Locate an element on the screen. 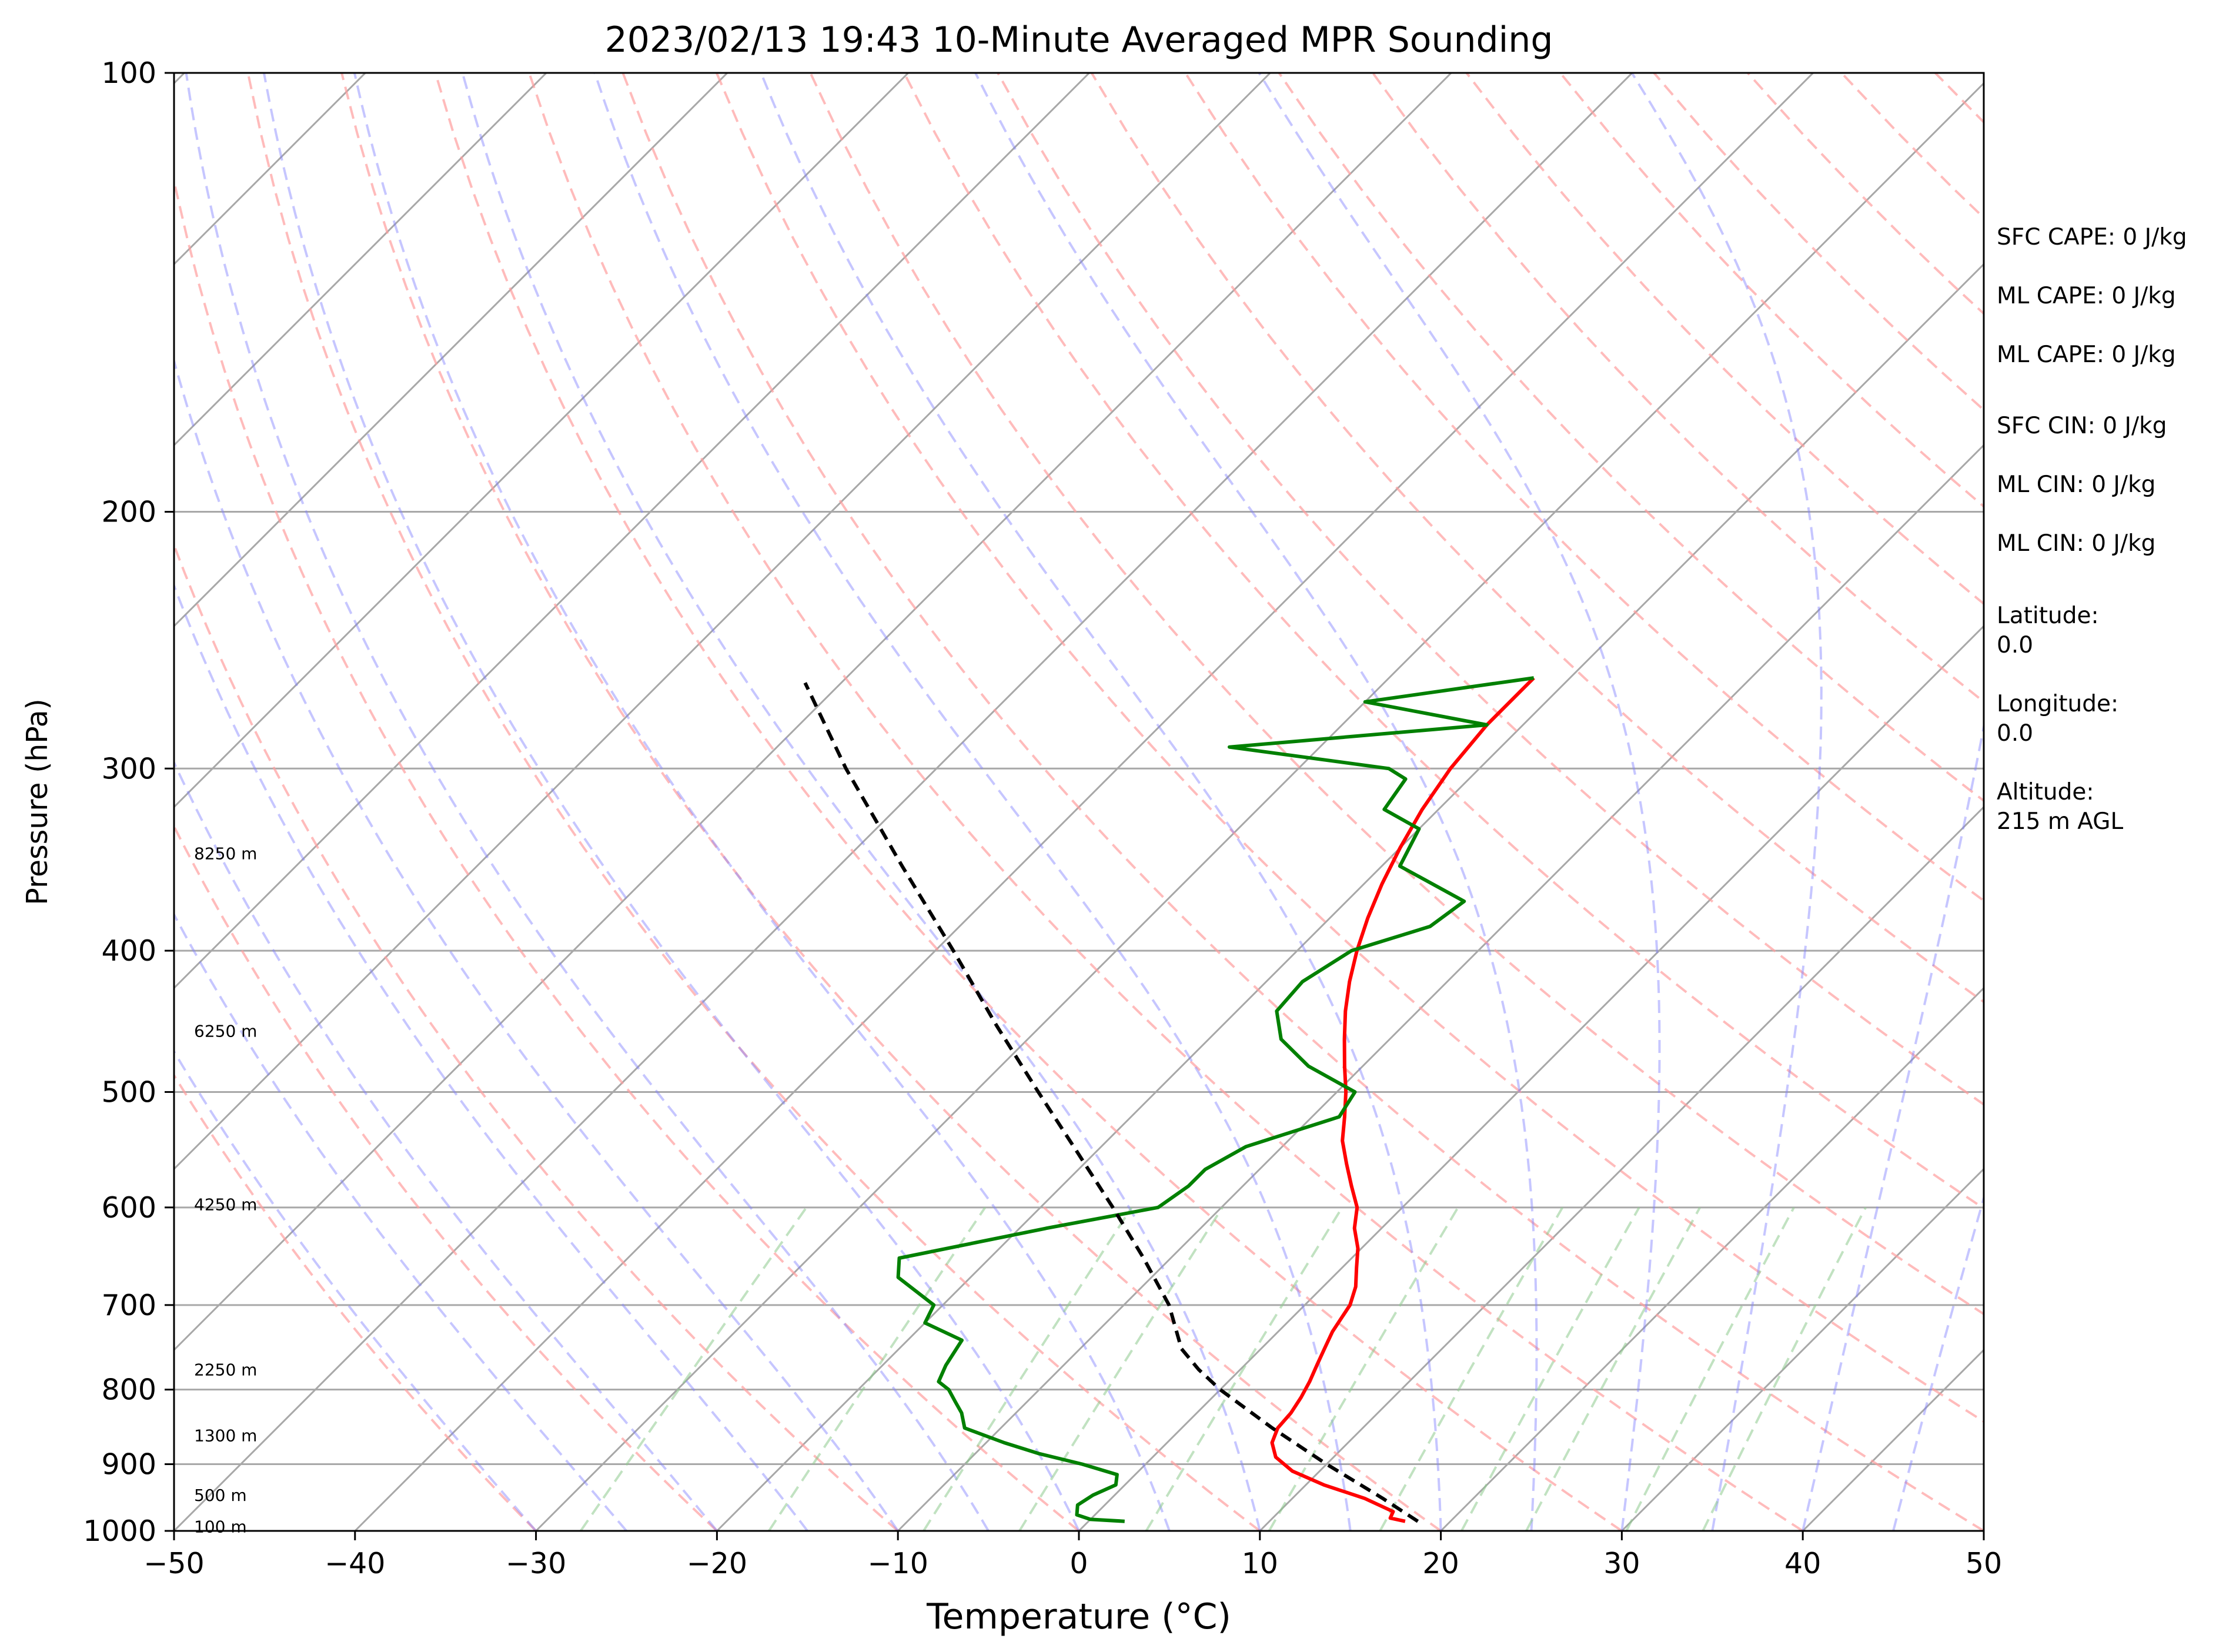  height-label: 6250 m is located at coordinates (226, 1031).